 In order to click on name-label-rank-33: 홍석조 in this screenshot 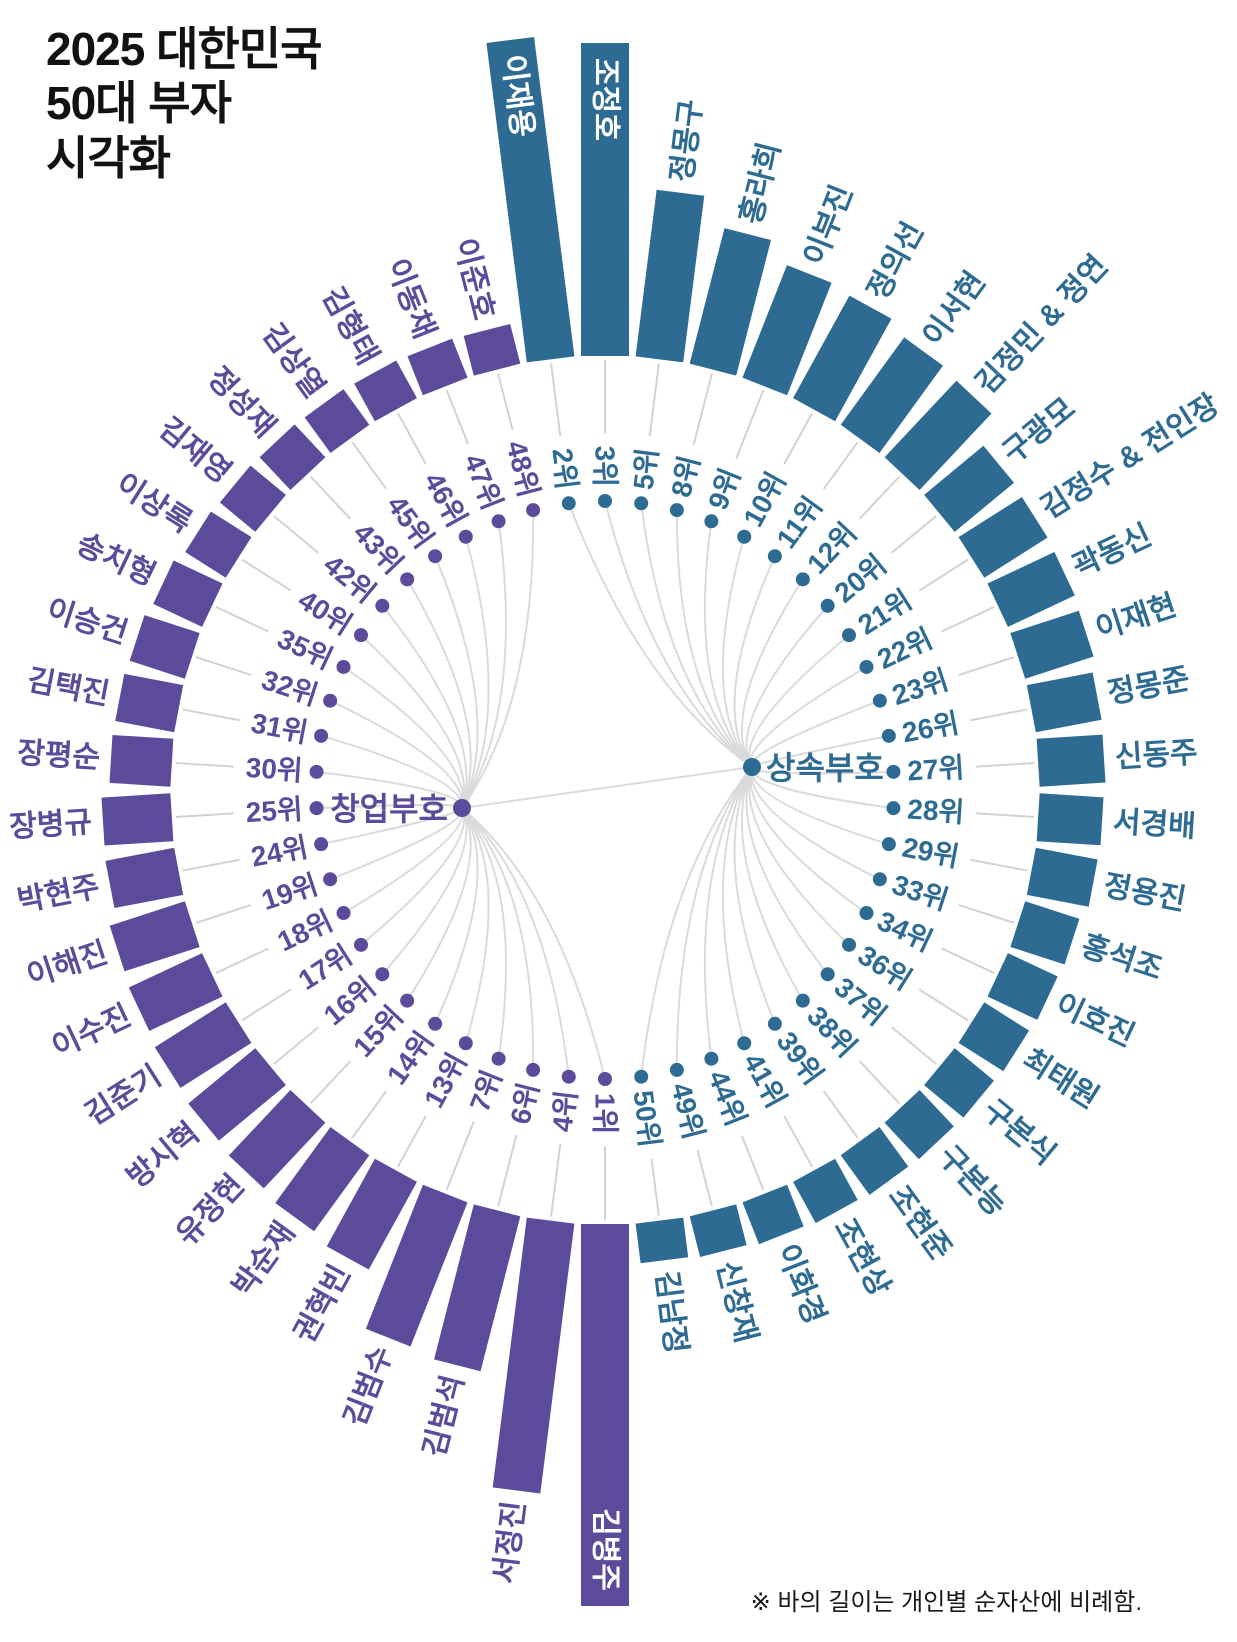, I will do `click(1121, 957)`.